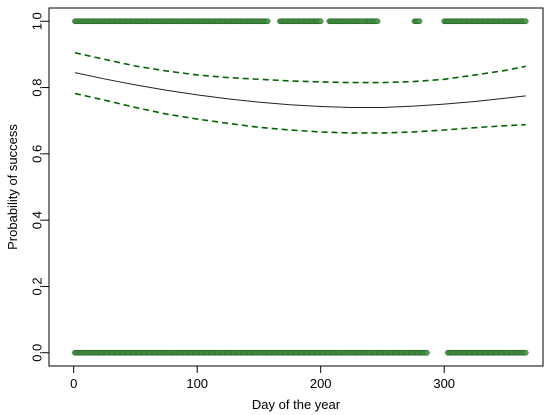  I want to click on y-tick-label: 0.8, so click(36, 88).